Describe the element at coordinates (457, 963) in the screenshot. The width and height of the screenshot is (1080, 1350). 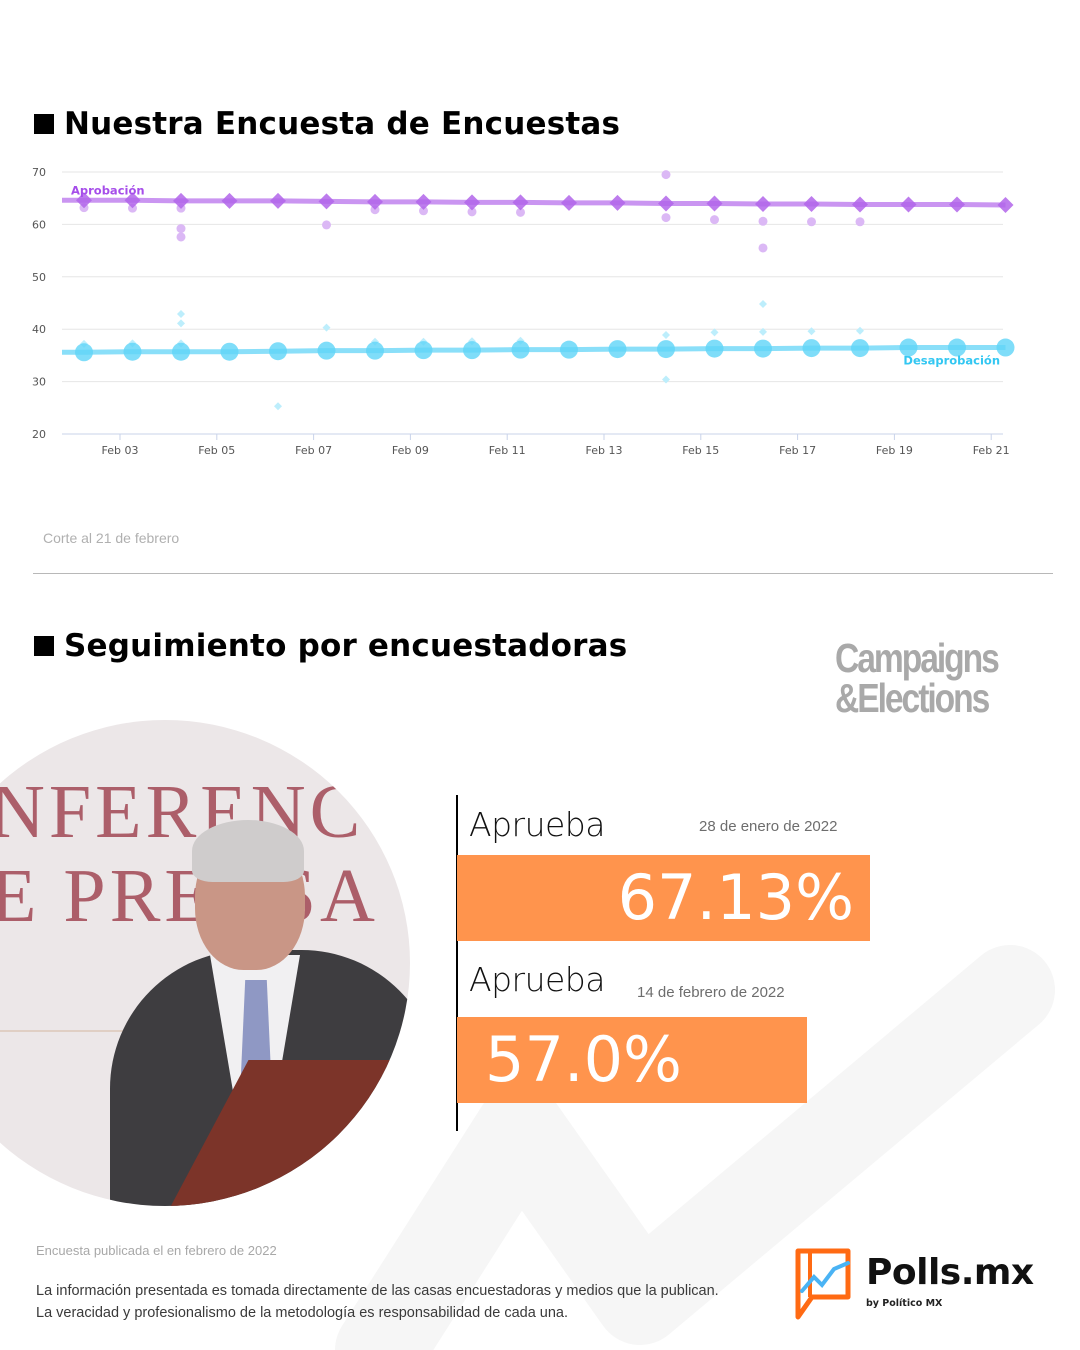
I see `results-vertical-rule` at that location.